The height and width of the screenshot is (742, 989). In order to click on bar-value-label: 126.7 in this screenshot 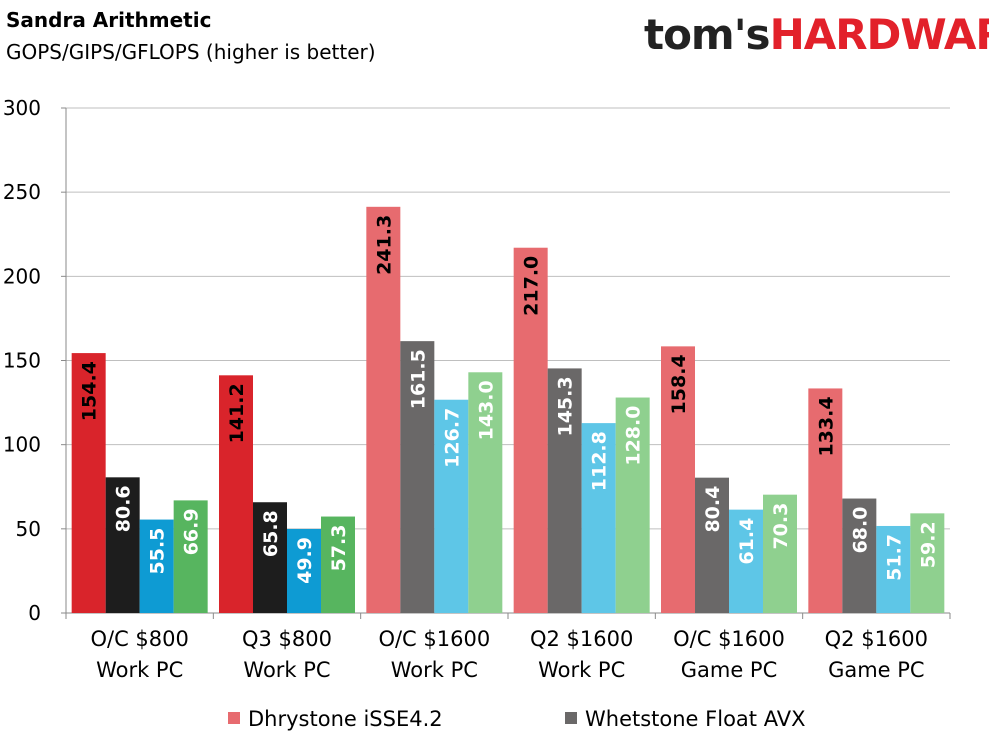, I will do `click(452, 438)`.